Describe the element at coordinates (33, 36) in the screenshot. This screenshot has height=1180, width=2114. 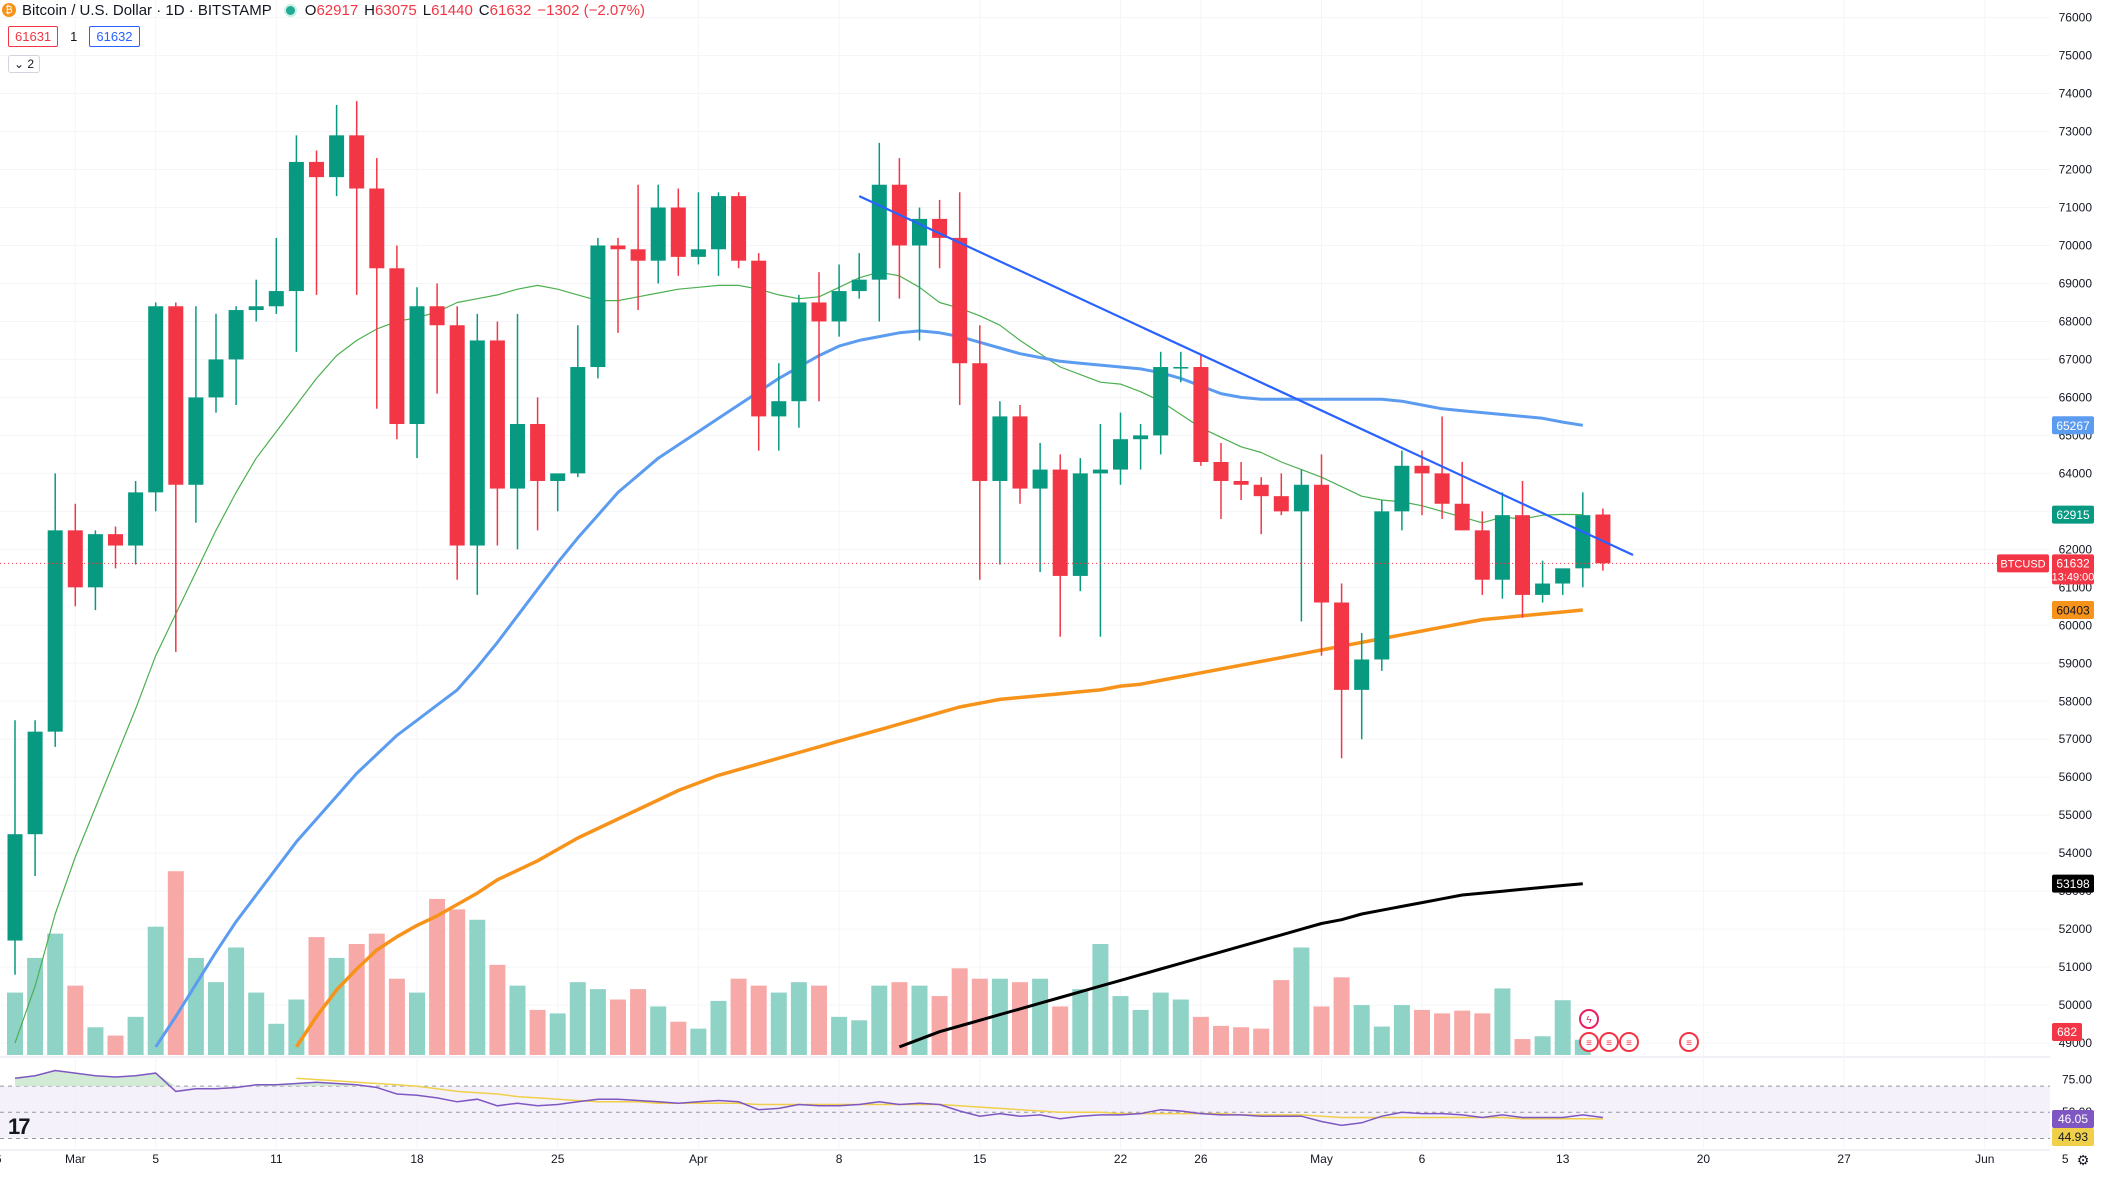
I see `sell-price-button: 61631` at that location.